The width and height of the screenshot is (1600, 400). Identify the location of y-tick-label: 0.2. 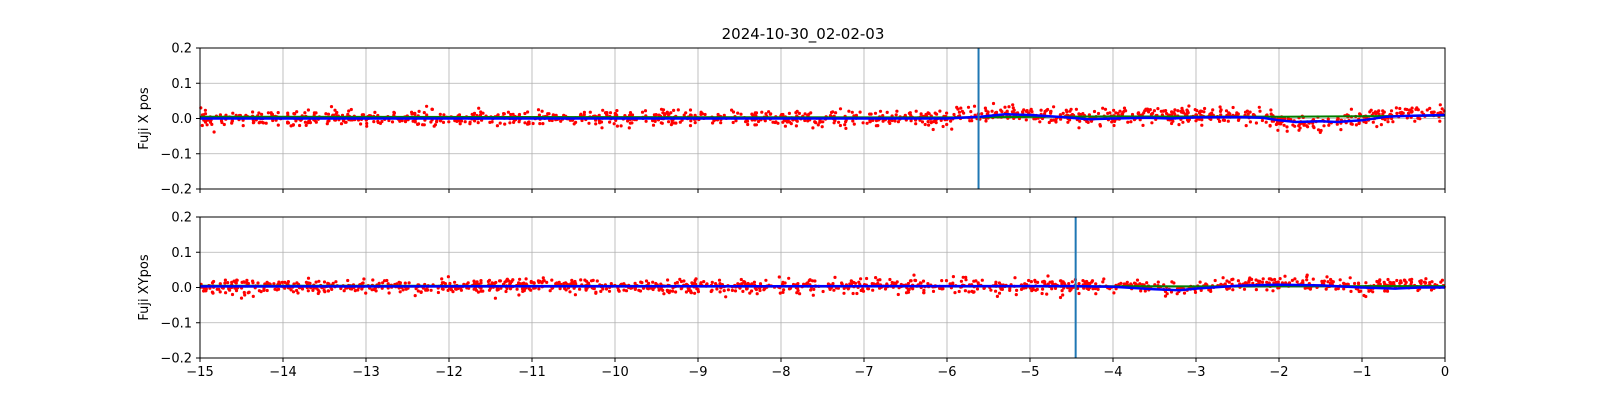
(181, 218).